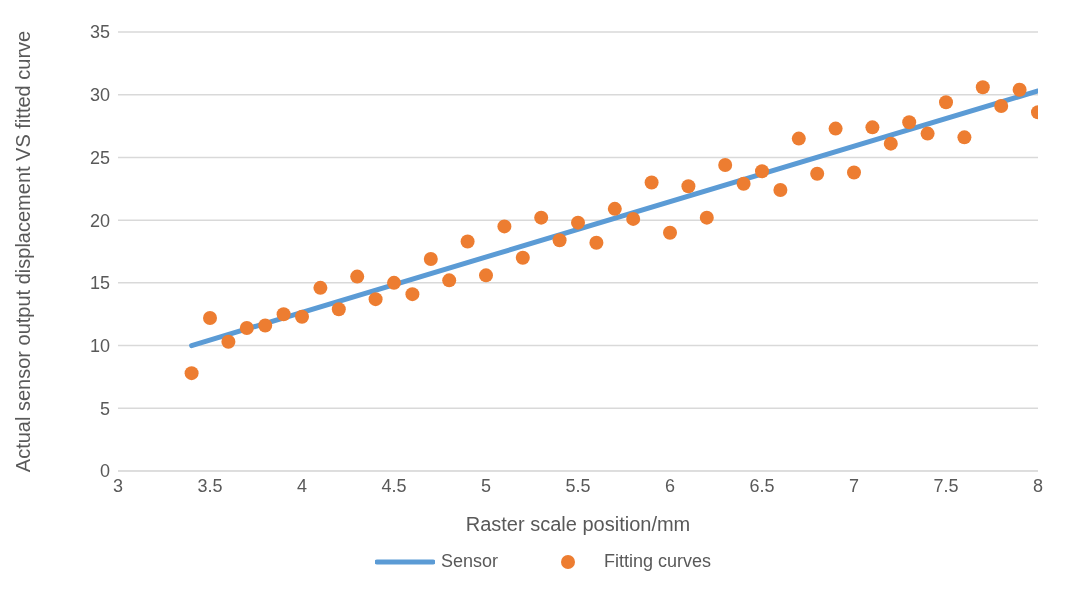 The height and width of the screenshot is (600, 1066). Describe the element at coordinates (99, 157) in the screenshot. I see `y-tick-label: 25` at that location.